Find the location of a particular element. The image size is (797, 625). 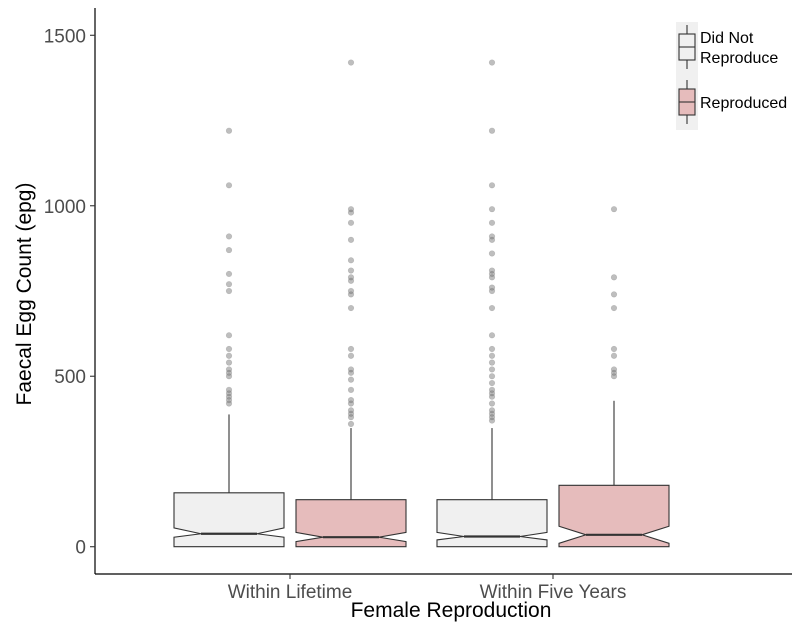

y-tick-label: 0 is located at coordinates (80, 548).